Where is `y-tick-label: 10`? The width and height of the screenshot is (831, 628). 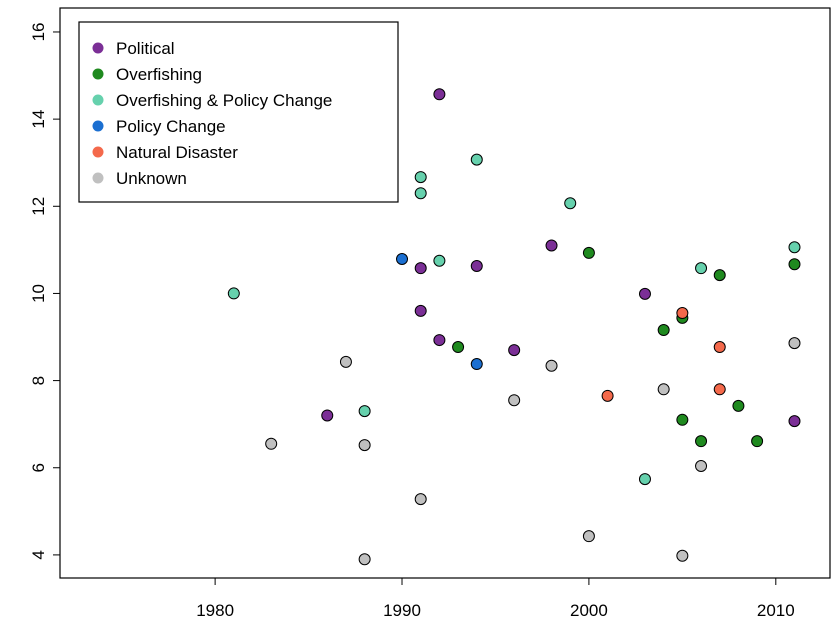 y-tick-label: 10 is located at coordinates (38, 293).